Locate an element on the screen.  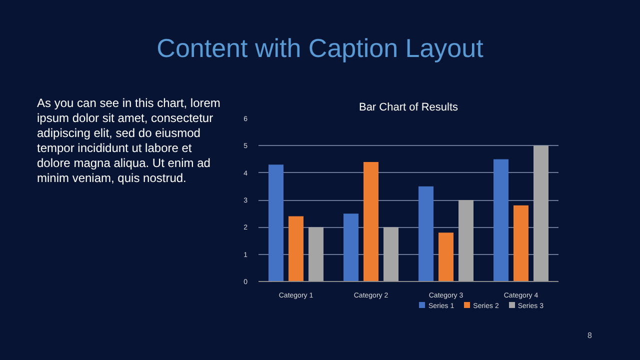
text: 8 is located at coordinates (590, 336).